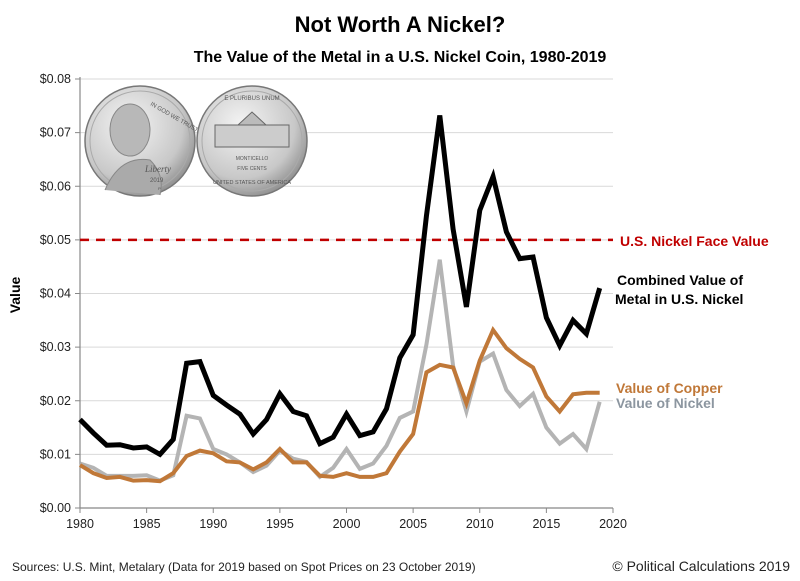 This screenshot has width=800, height=581. I want to click on svg-text: E PLURIBUS UNUM, so click(251, 99).